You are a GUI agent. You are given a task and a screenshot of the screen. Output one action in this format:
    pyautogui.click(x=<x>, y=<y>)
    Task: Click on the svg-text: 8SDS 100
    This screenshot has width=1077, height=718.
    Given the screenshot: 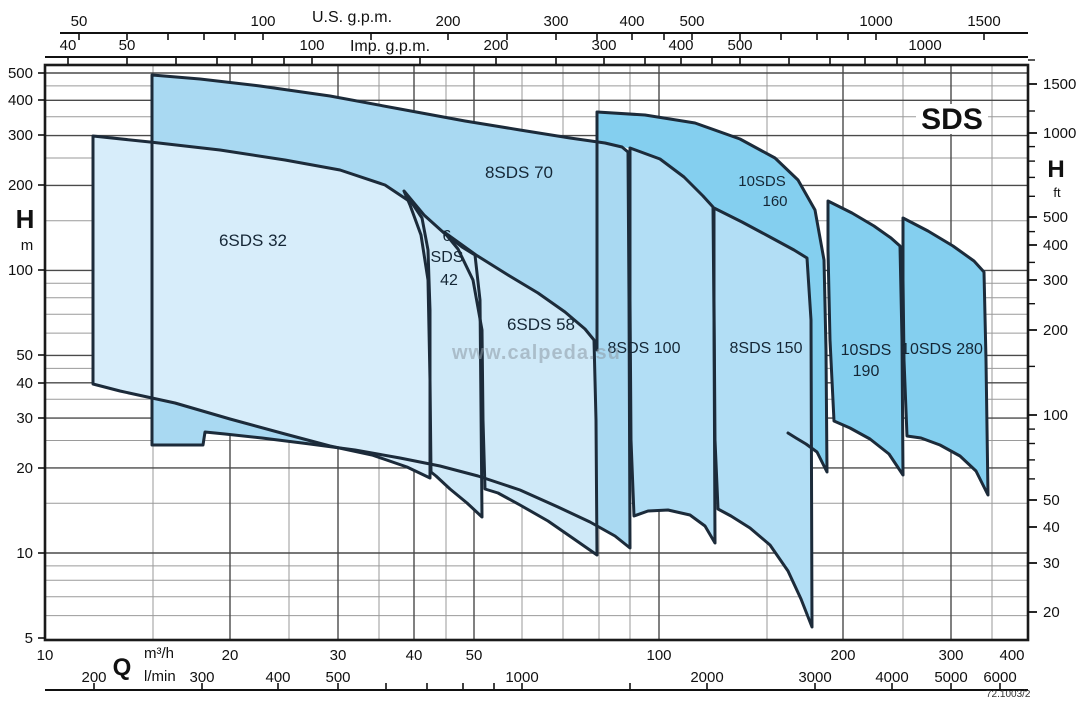 What is the action you would take?
    pyautogui.click(x=644, y=348)
    